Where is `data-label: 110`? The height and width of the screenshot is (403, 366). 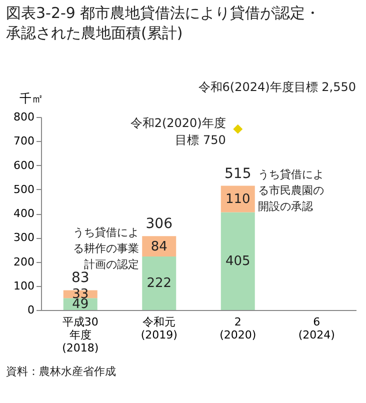 data-label: 110 is located at coordinates (237, 200).